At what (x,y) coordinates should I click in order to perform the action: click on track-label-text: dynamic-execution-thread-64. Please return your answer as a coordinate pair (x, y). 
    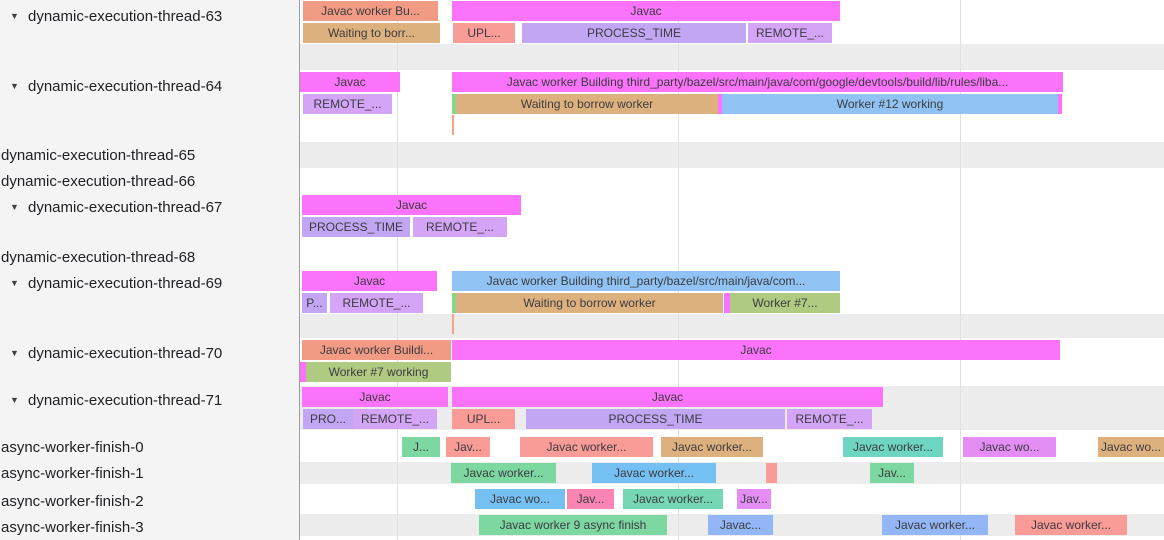
    Looking at the image, I should click on (125, 86).